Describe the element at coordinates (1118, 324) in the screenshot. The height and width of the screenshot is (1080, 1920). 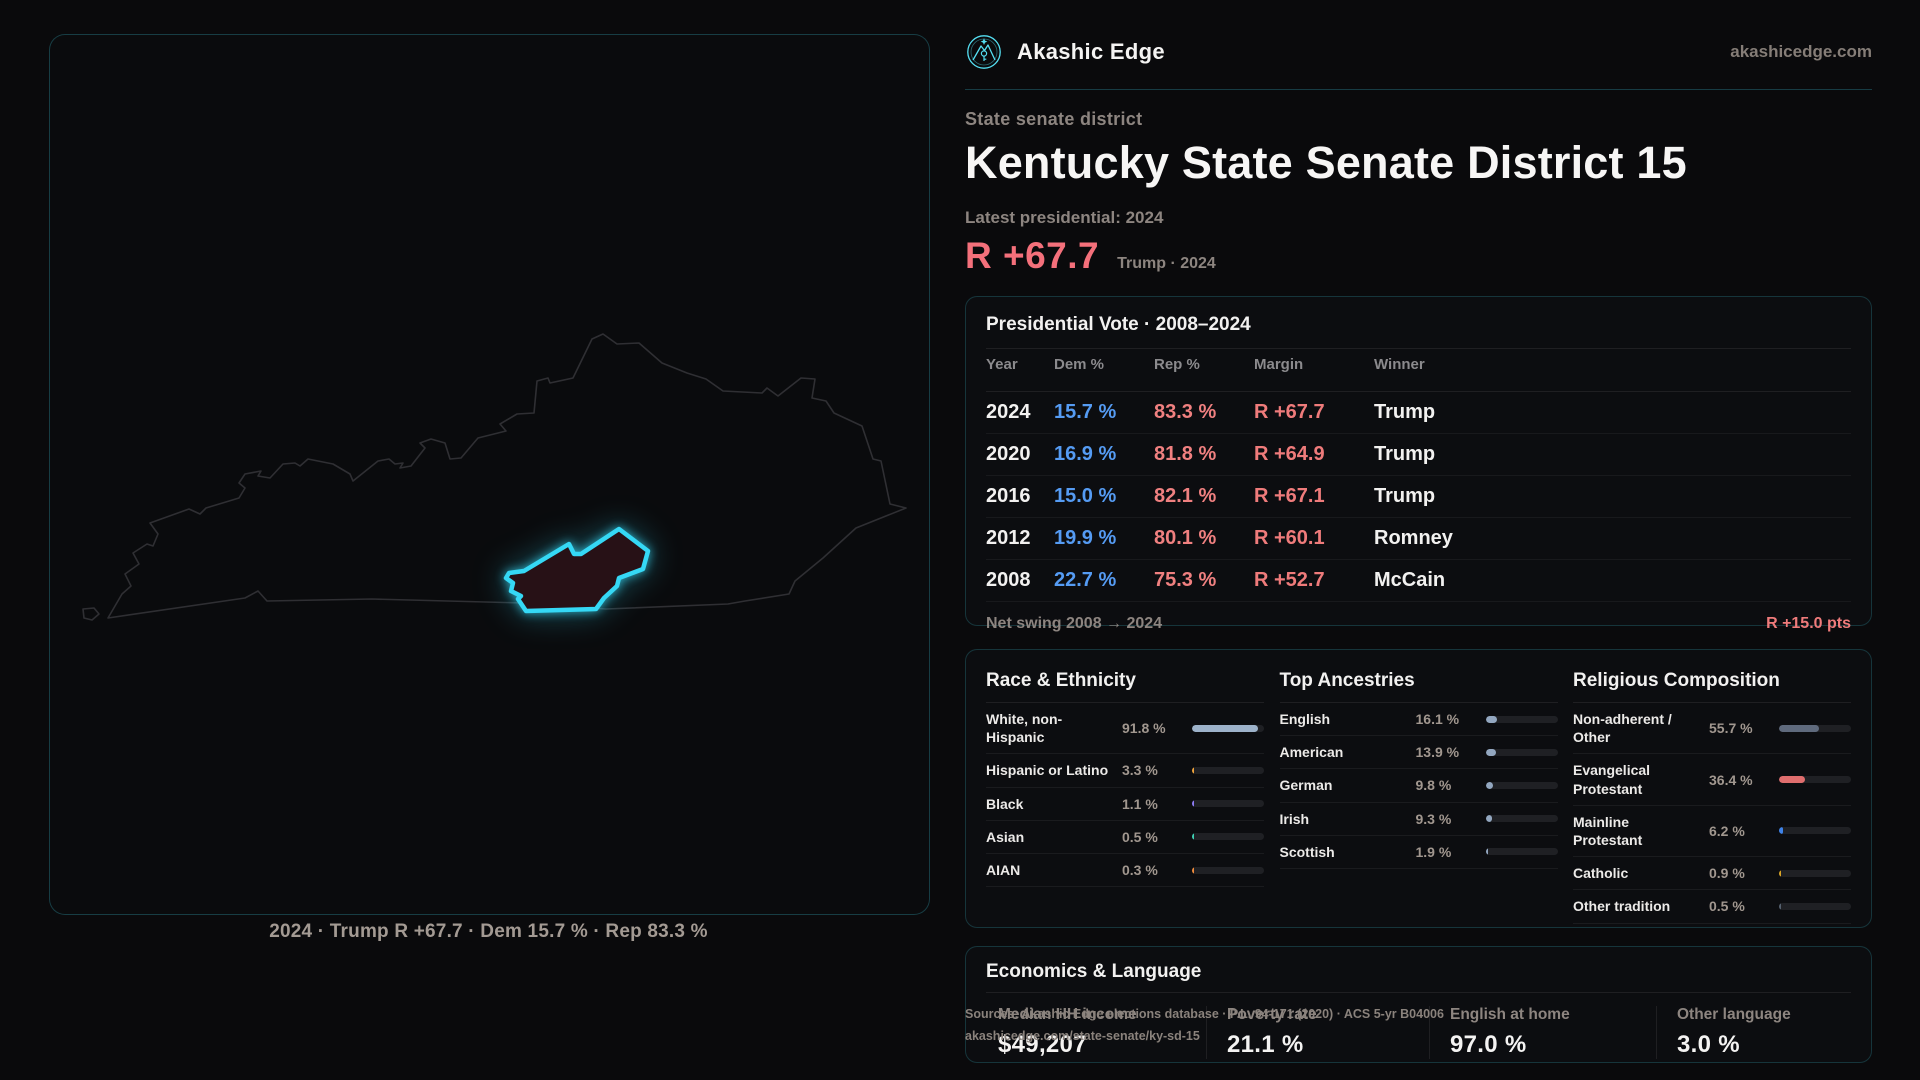
I see `presidential-vote-title: Presidential Vote · 2008–2024` at that location.